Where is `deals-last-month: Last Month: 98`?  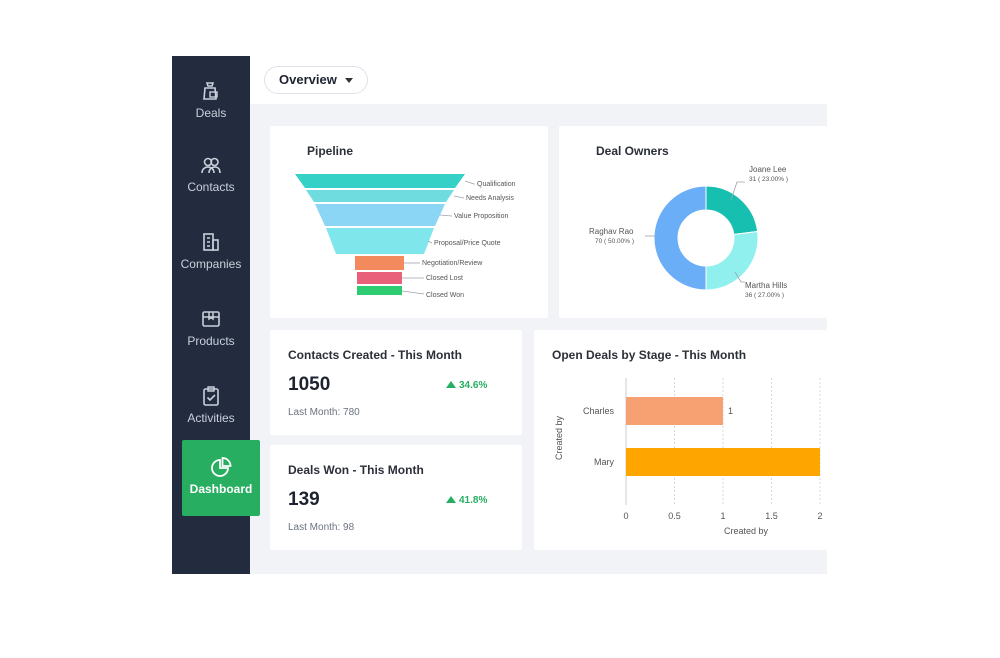 deals-last-month: Last Month: 98 is located at coordinates (321, 527).